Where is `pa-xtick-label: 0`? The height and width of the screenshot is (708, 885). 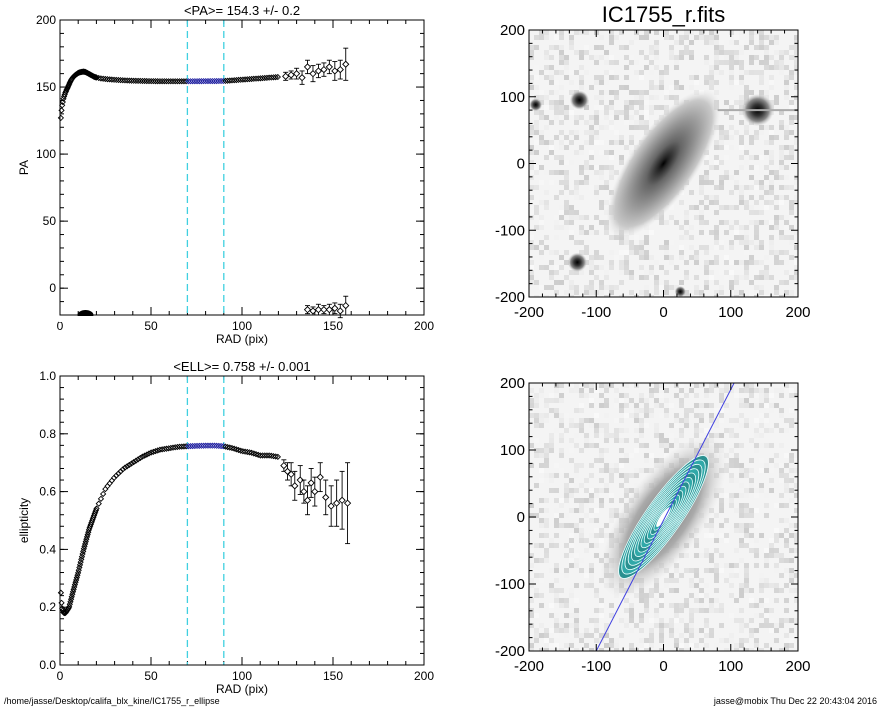 pa-xtick-label: 0 is located at coordinates (60, 326).